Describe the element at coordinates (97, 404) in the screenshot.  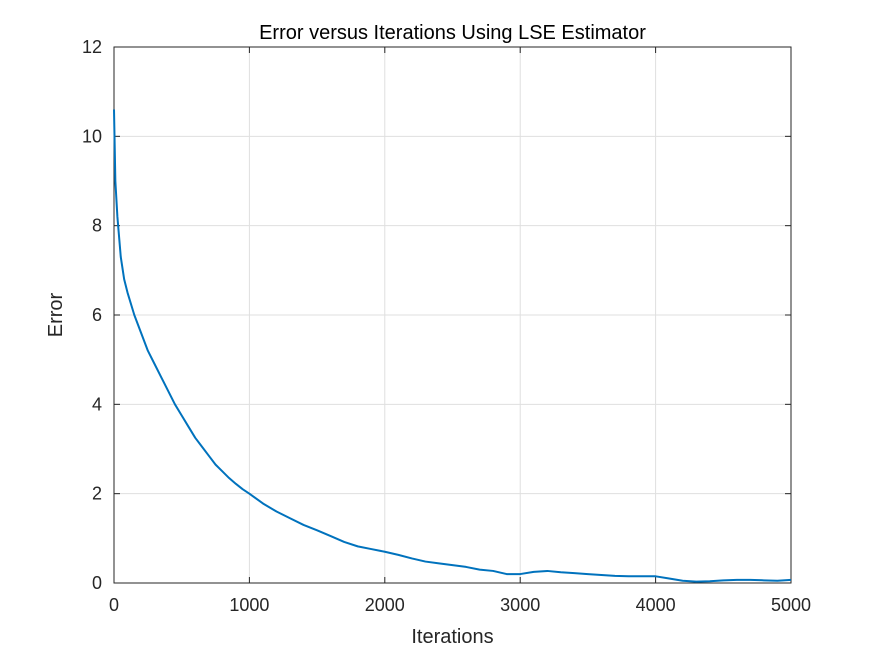
I see `y-tick-label: 4` at that location.